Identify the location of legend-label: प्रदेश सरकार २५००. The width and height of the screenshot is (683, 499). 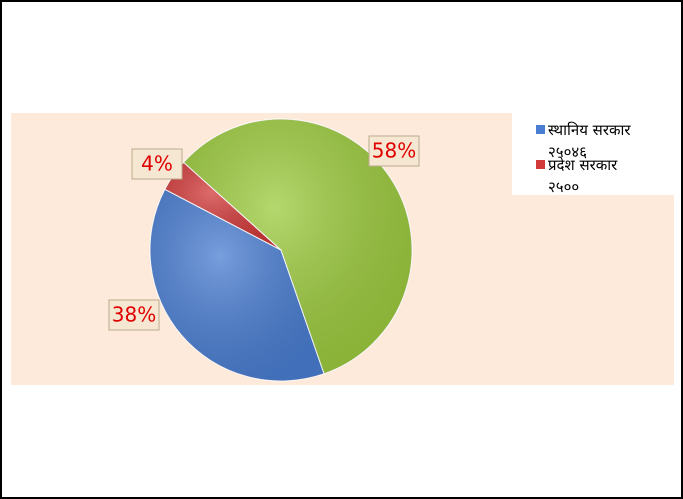
(583, 176).